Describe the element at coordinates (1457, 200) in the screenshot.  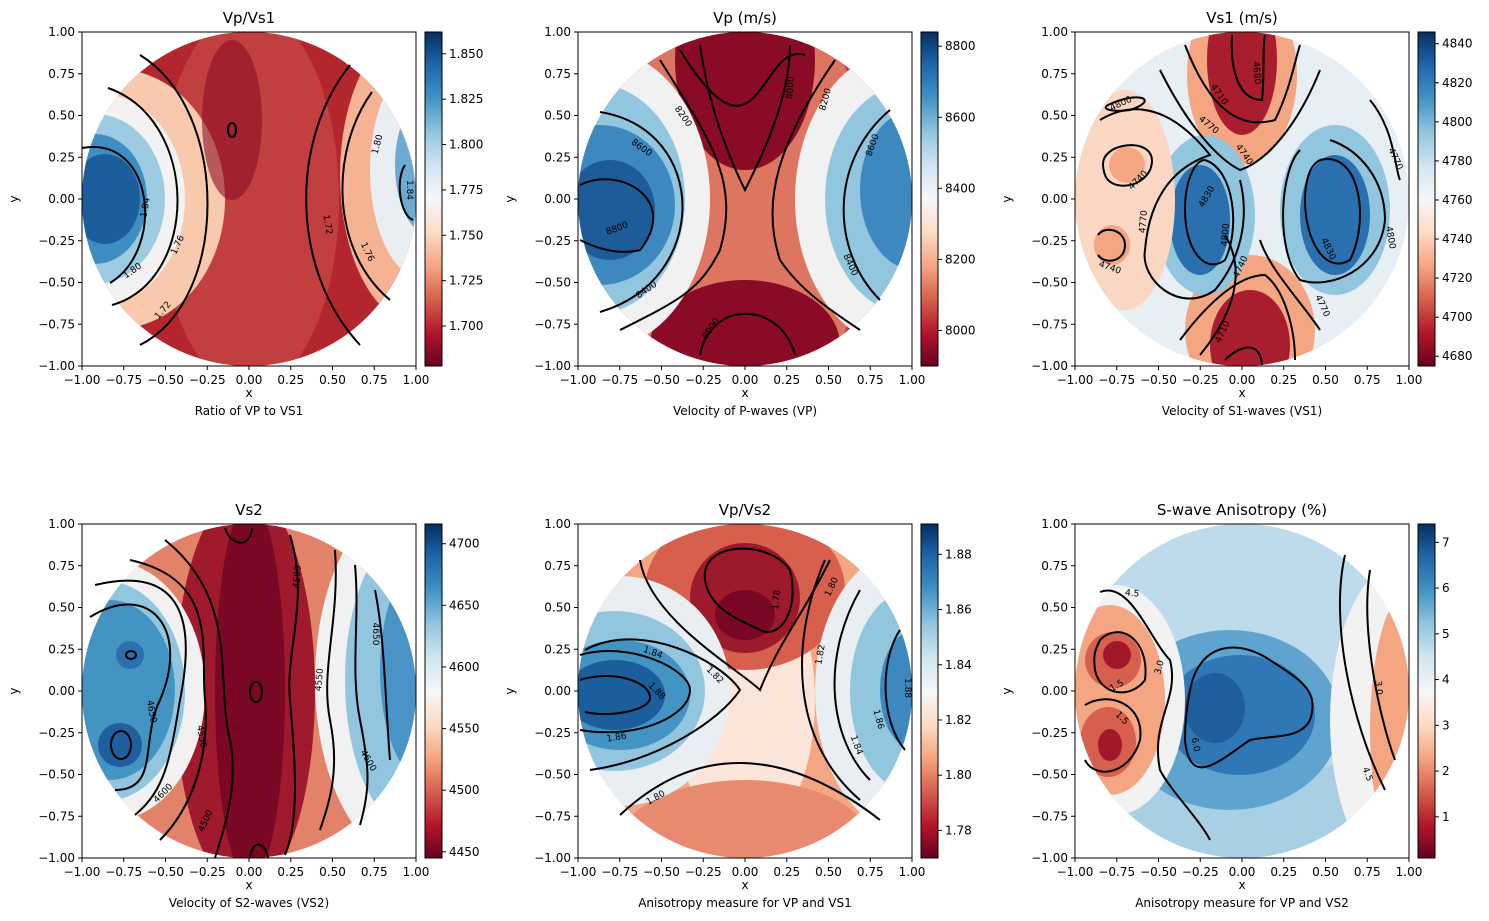
I see `colorbar-tick-label: 4760` at that location.